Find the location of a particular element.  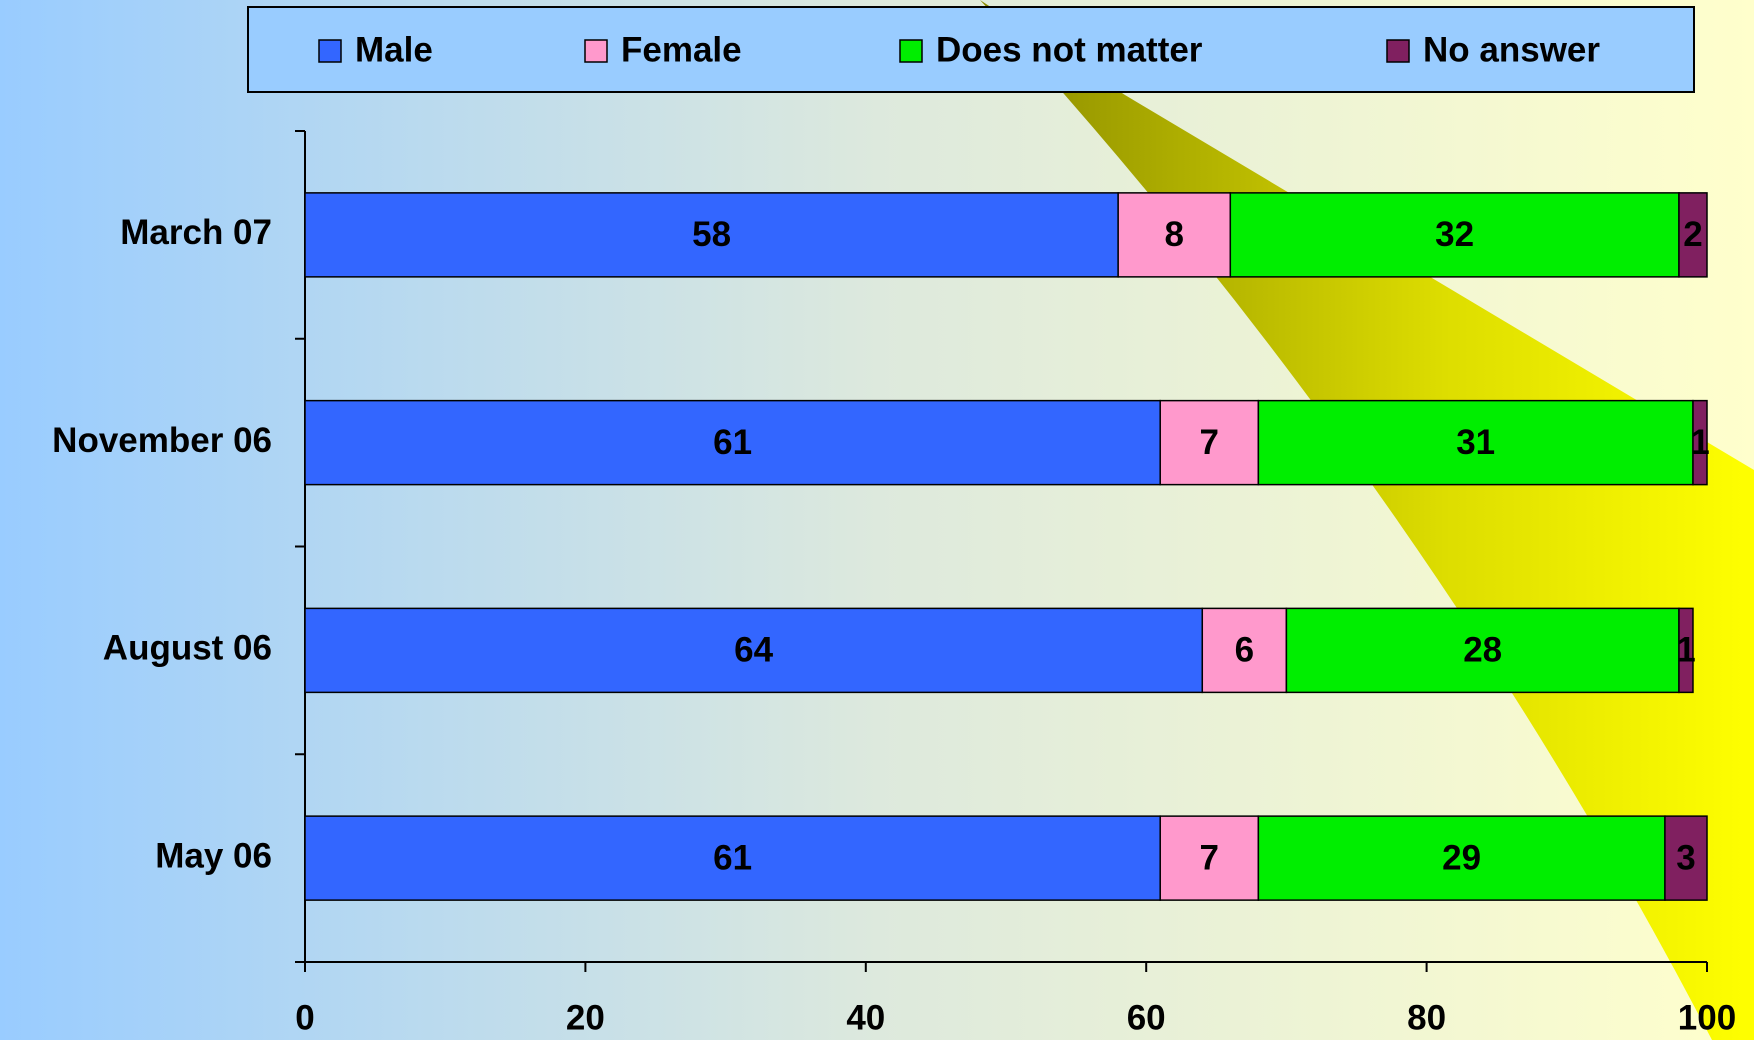

data-label: 64 is located at coordinates (753, 650).